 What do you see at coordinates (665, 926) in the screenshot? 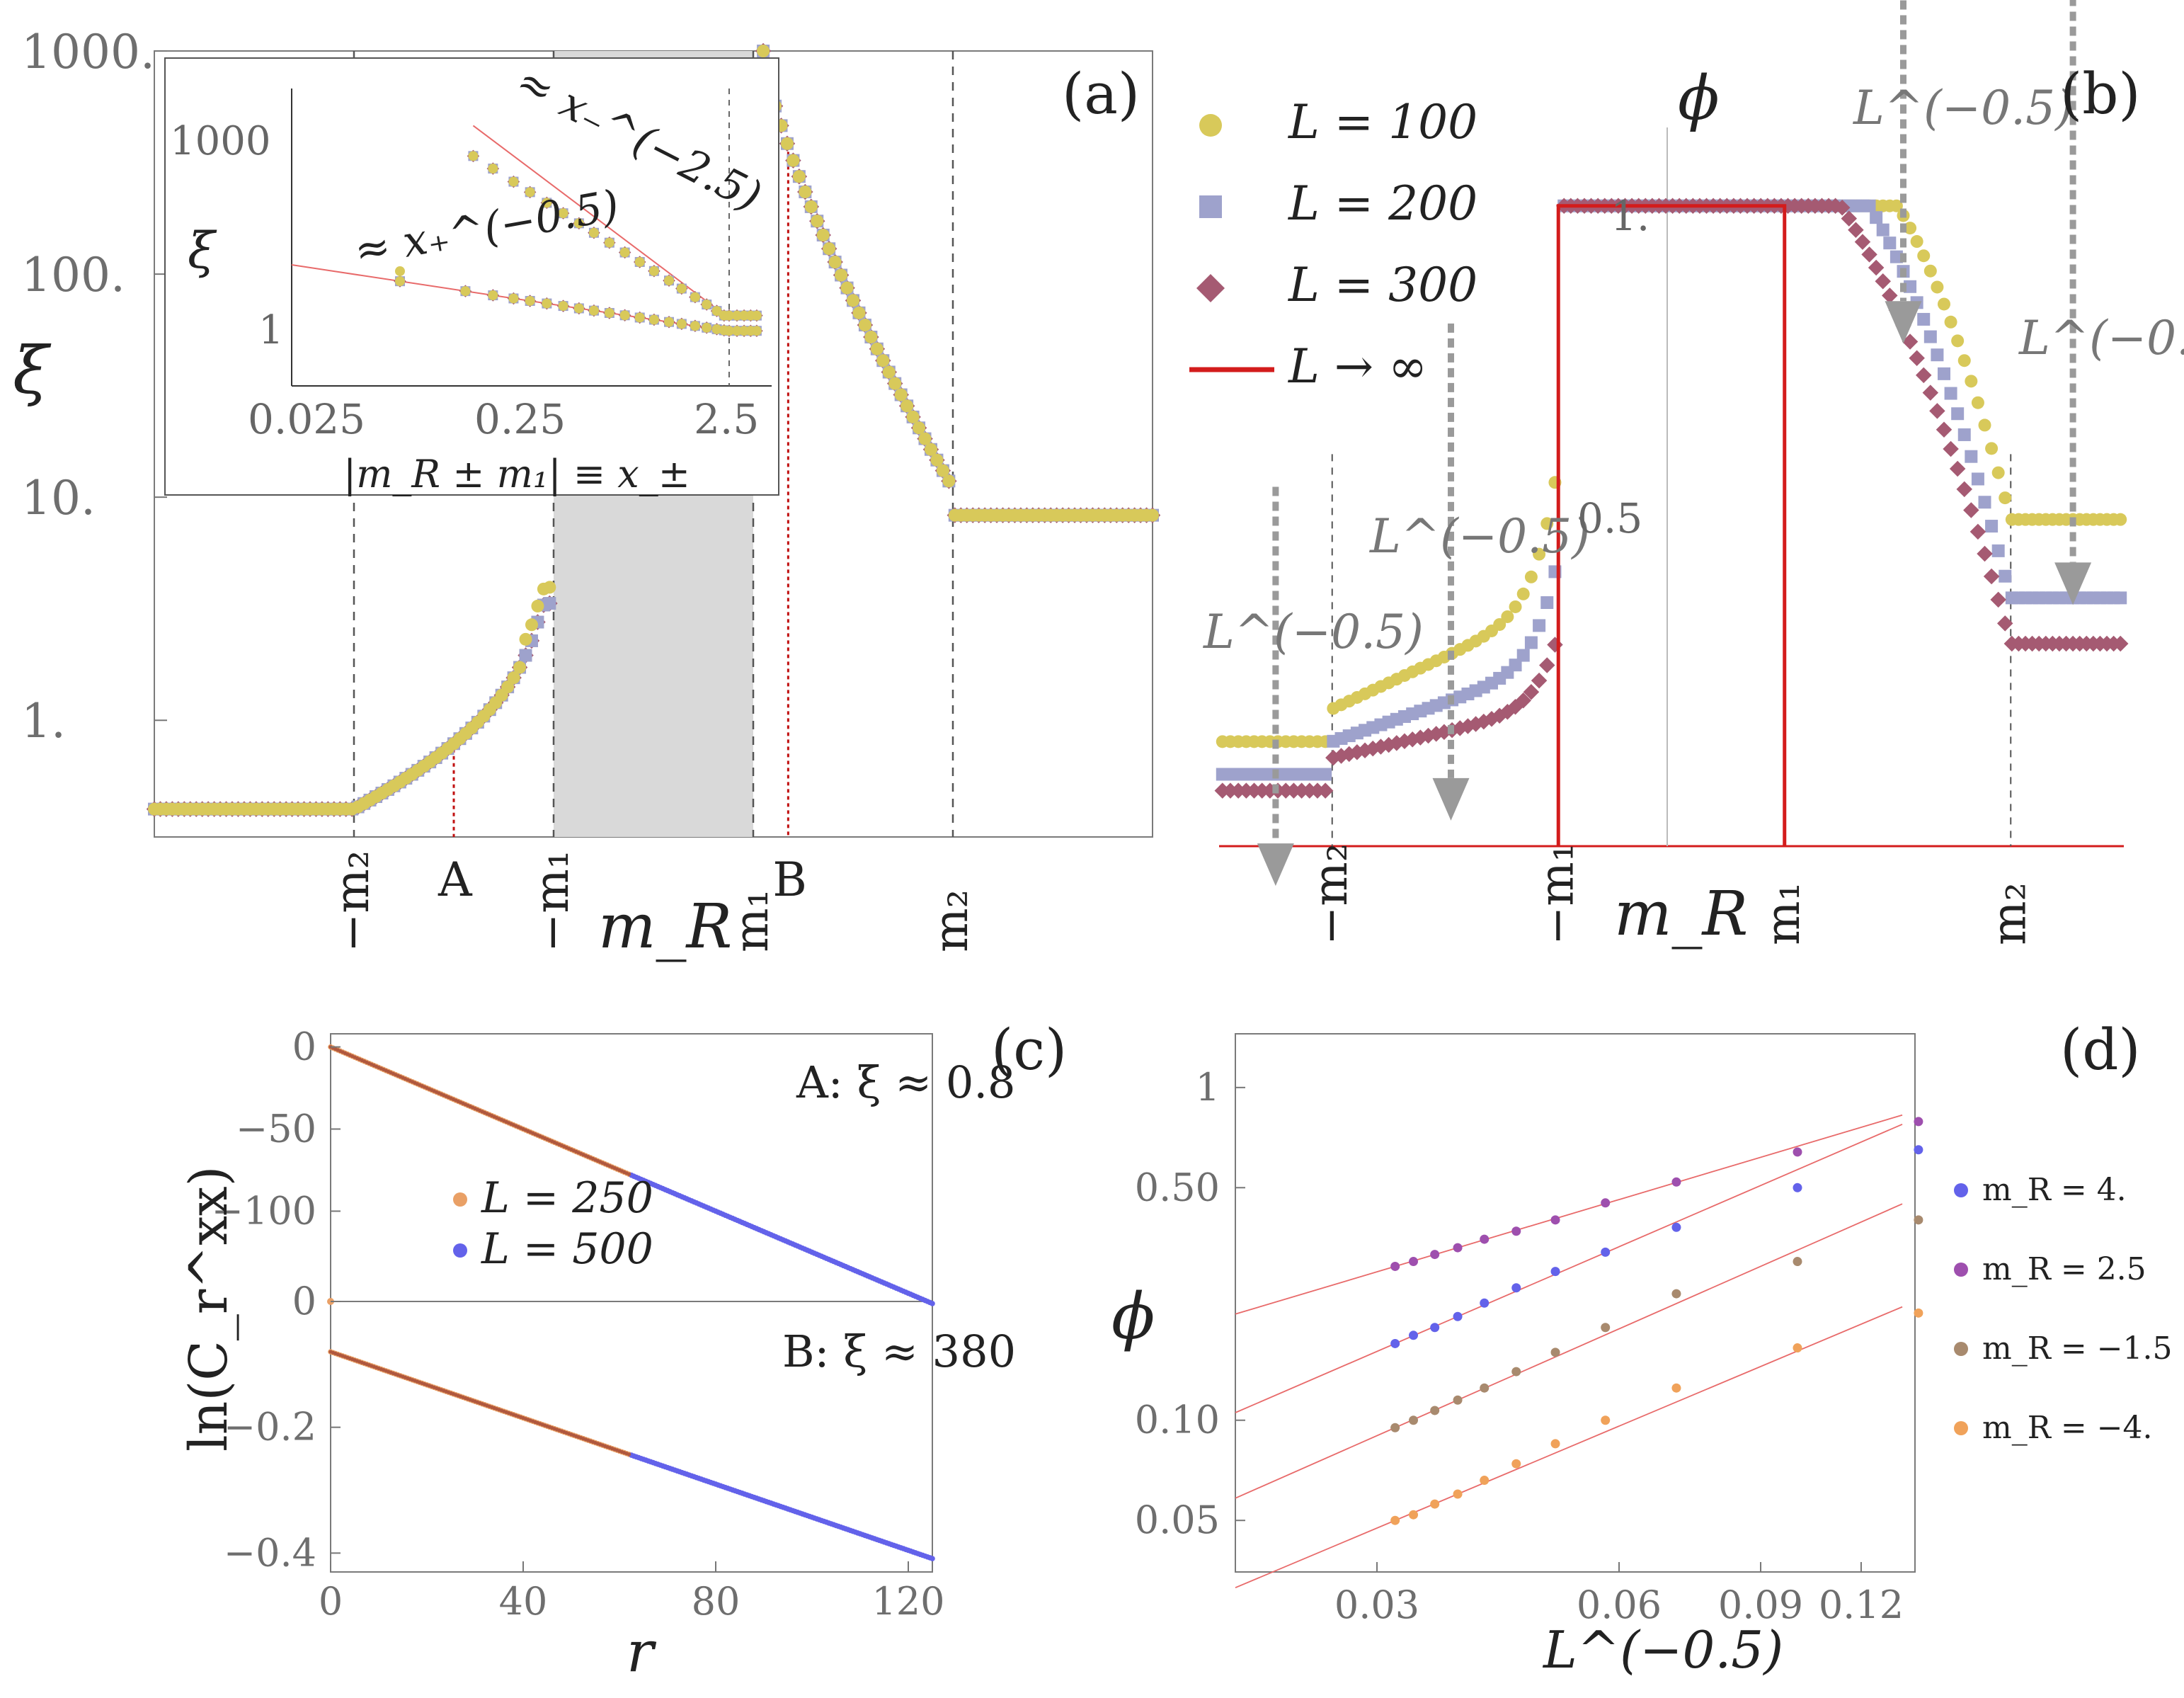
I see `panel-a-xlabel: m_R` at bounding box center [665, 926].